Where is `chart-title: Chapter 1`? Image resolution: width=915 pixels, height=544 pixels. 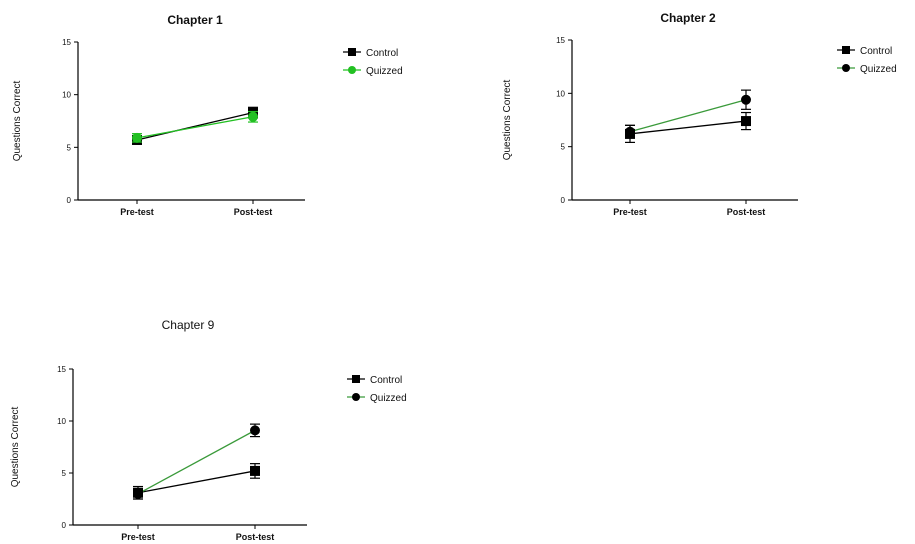 chart-title: Chapter 1 is located at coordinates (195, 20).